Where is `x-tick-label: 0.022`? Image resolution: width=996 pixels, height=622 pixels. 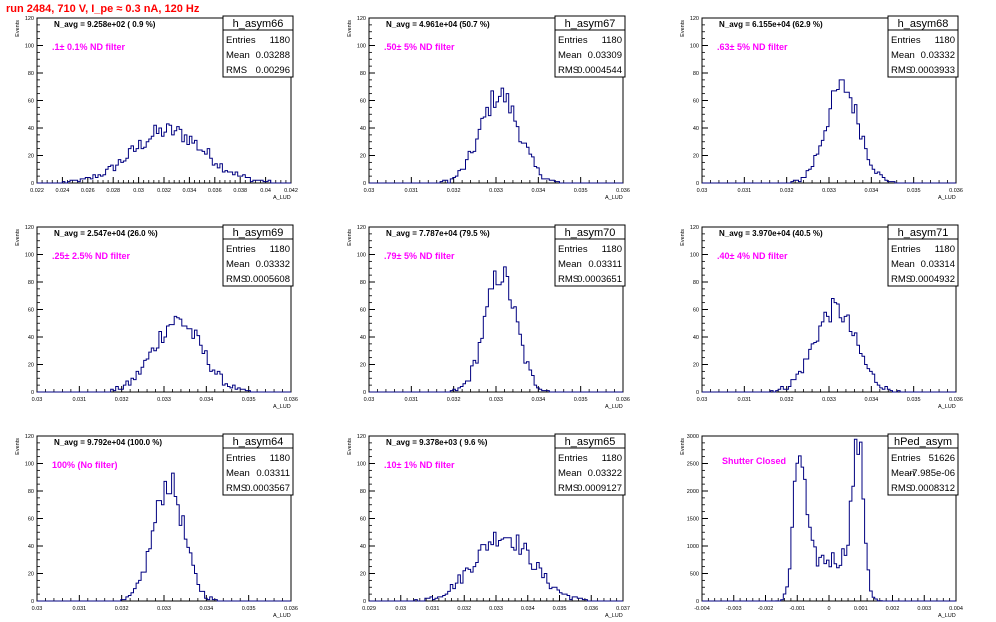 x-tick-label: 0.022 is located at coordinates (37, 191).